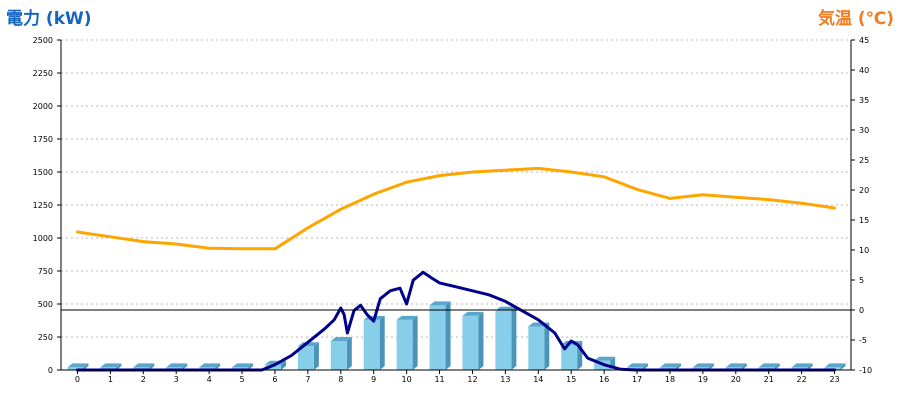 The height and width of the screenshot is (400, 900). Describe the element at coordinates (864, 190) in the screenshot. I see `right-tick-label: 20` at that location.